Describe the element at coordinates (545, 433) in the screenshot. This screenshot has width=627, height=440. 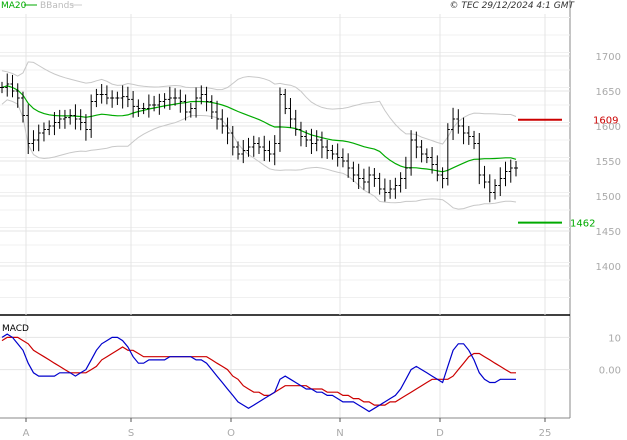
I see `x-tick-label: 25` at that location.